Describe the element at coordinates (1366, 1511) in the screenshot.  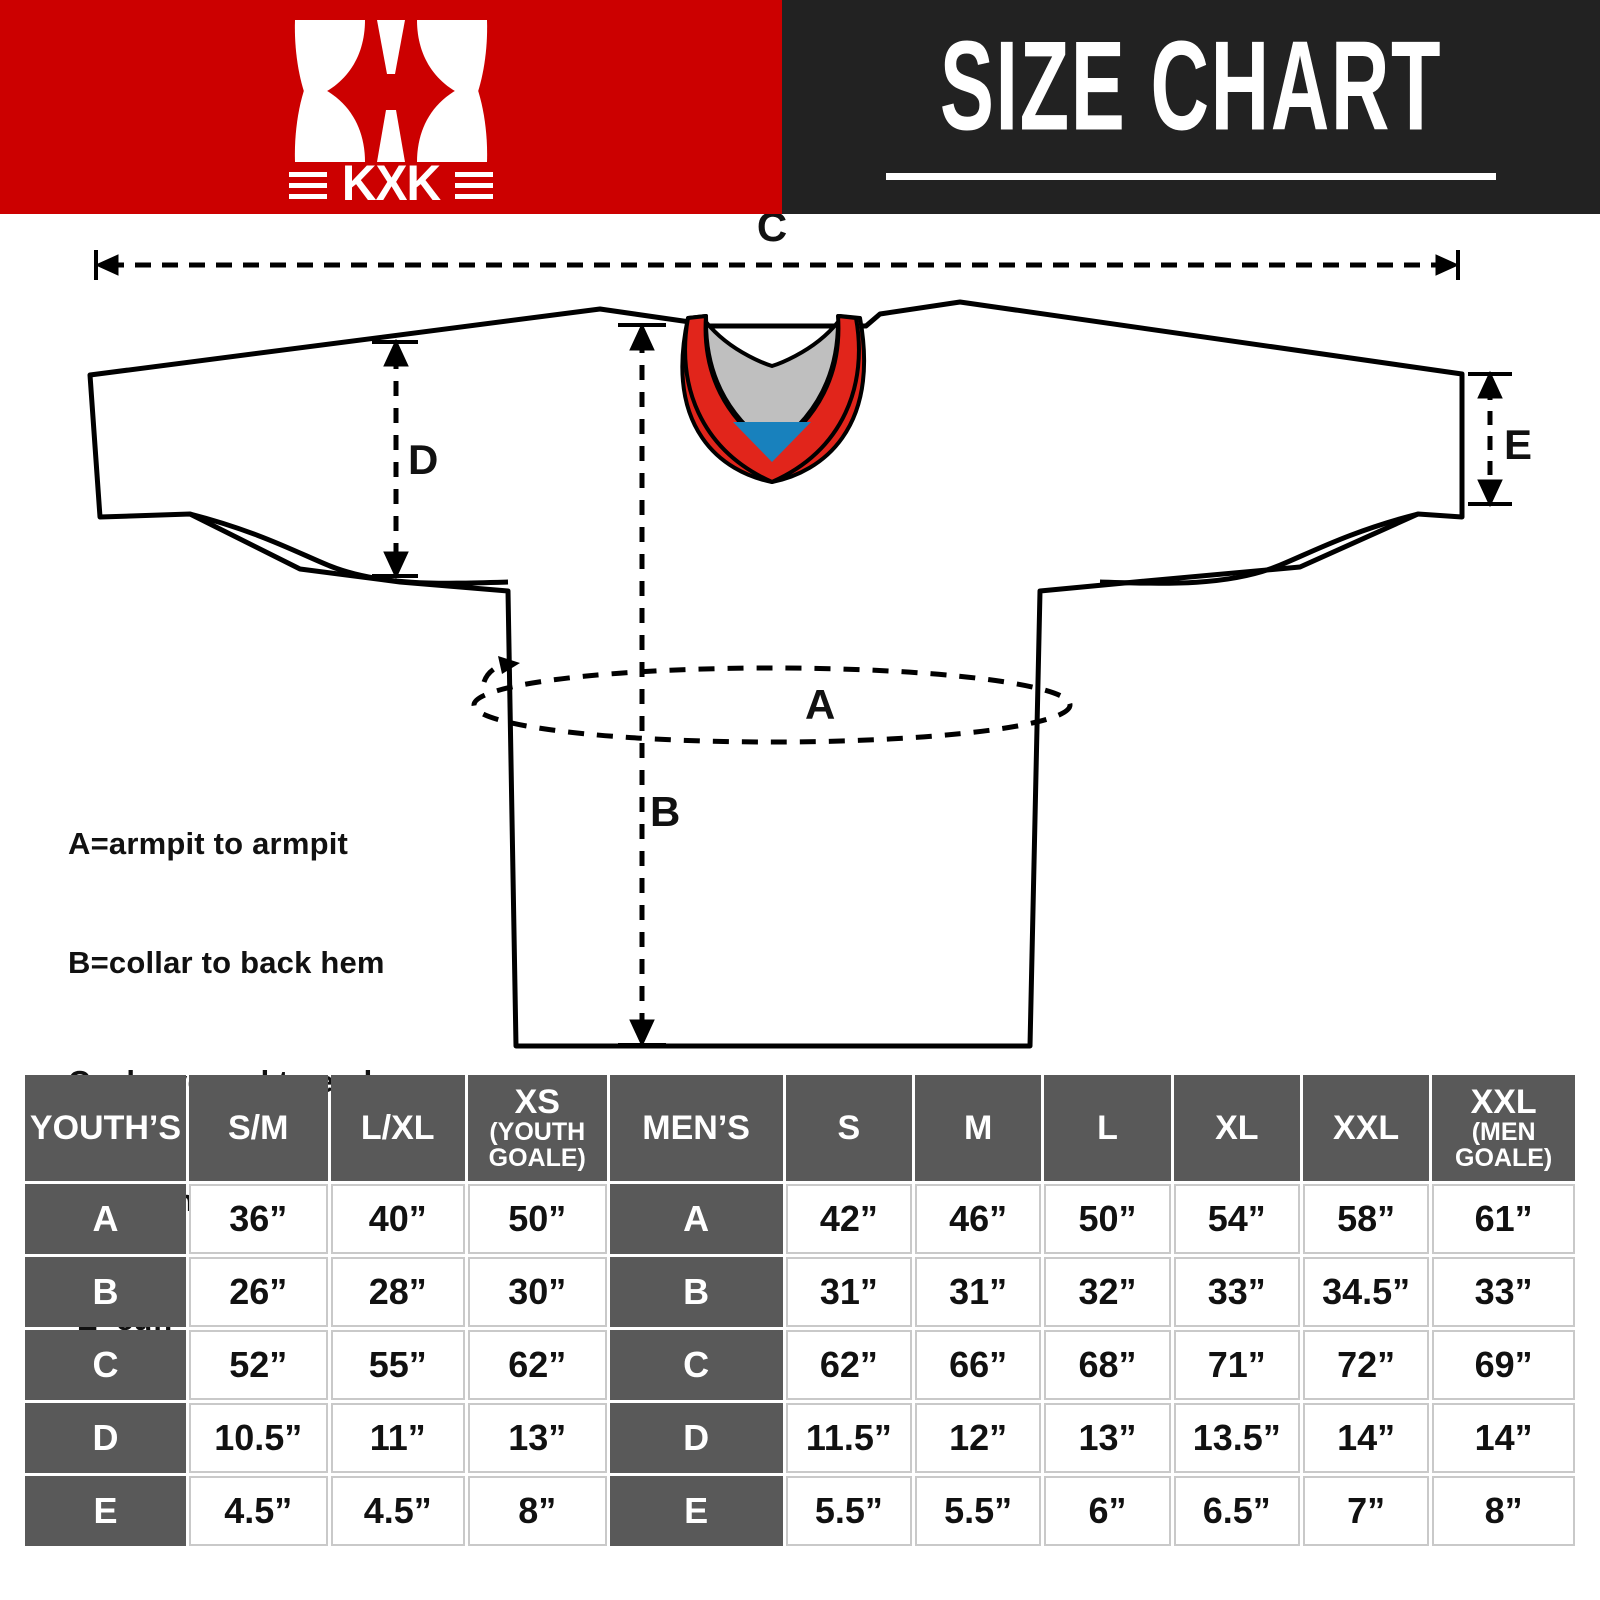
I see `cell-men-xxl-e: 7”` at that location.